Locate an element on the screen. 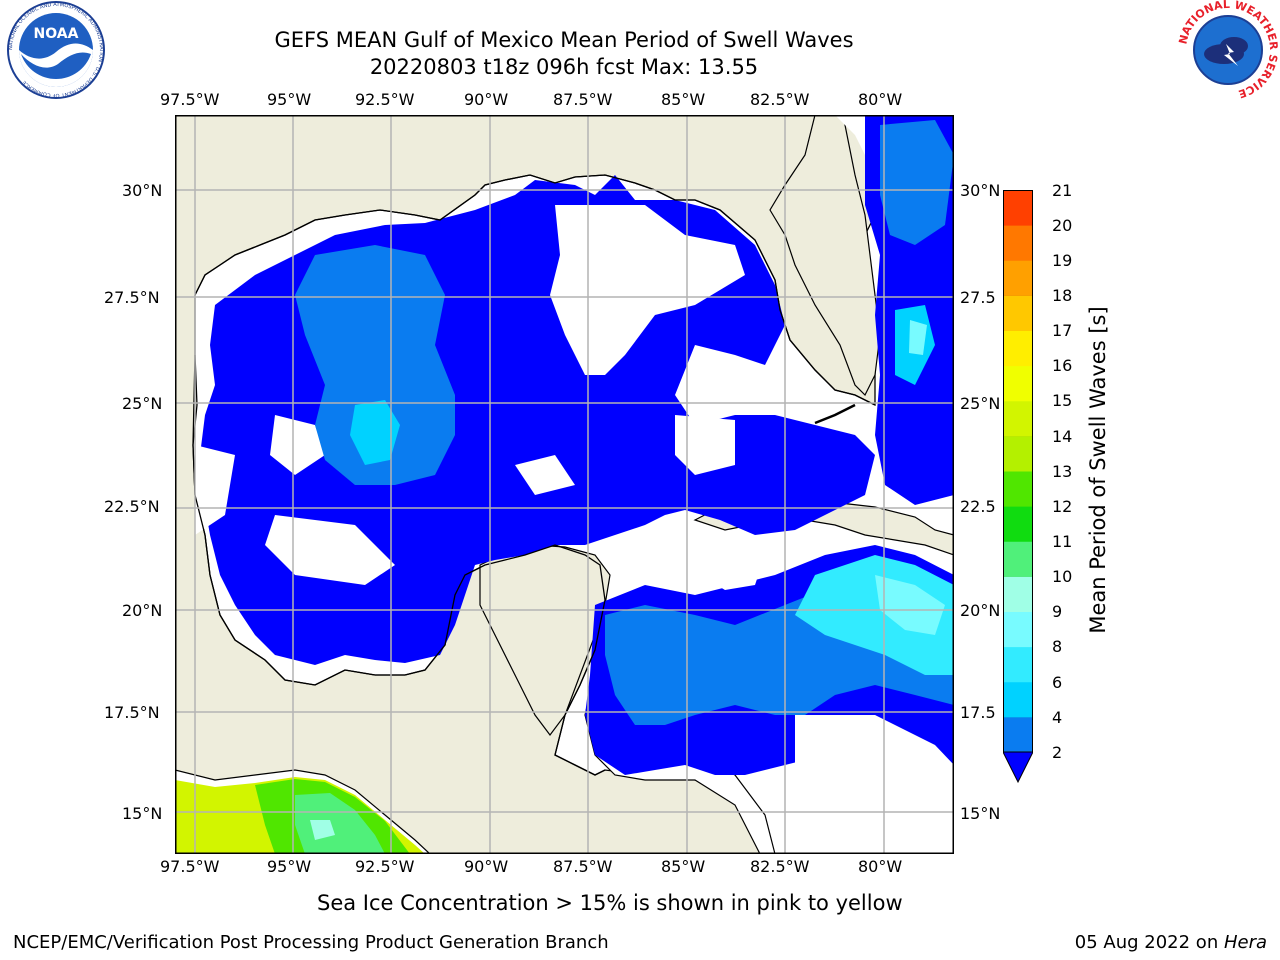  colorbar-tick: 10 is located at coordinates (1062, 576).